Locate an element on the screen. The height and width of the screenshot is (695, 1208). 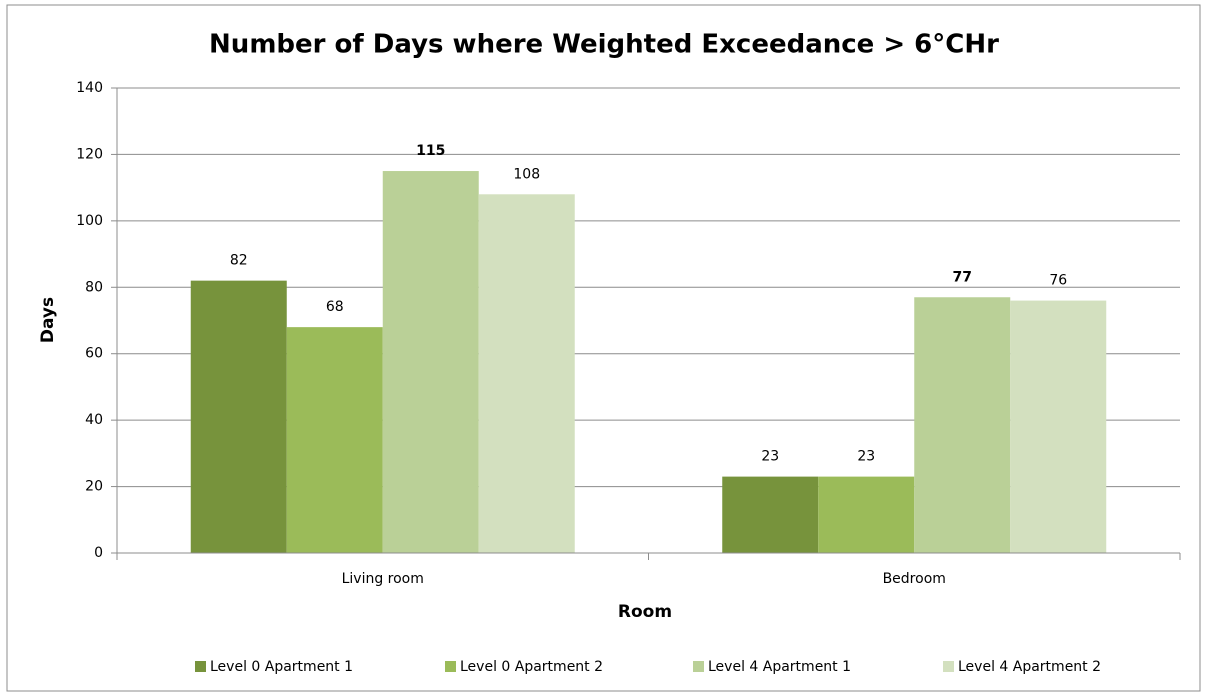
data-label: 77 is located at coordinates (962, 277).